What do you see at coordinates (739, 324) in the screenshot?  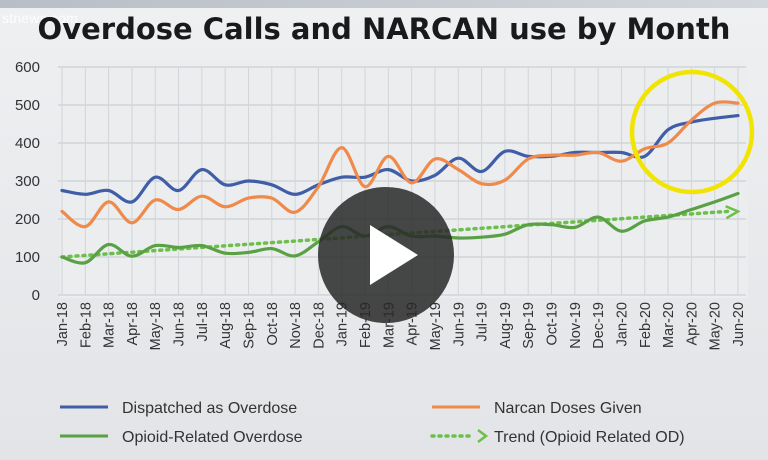 I see `x-tick-label: Jun-20` at bounding box center [739, 324].